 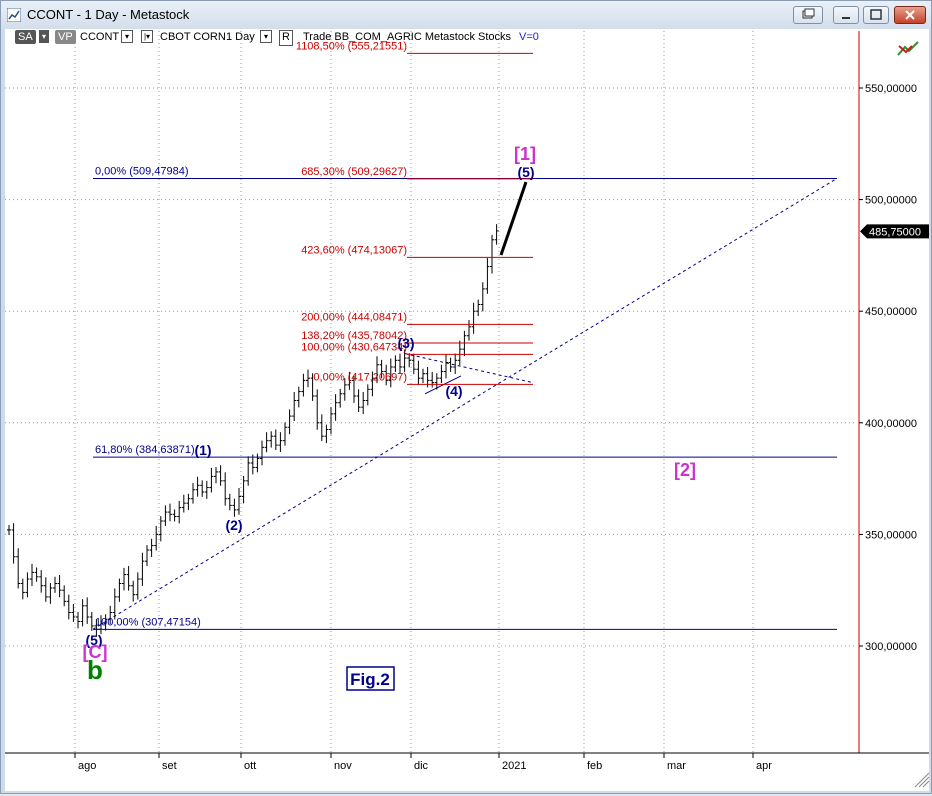 I want to click on price-axis-label: 500,00000, so click(x=891, y=201).